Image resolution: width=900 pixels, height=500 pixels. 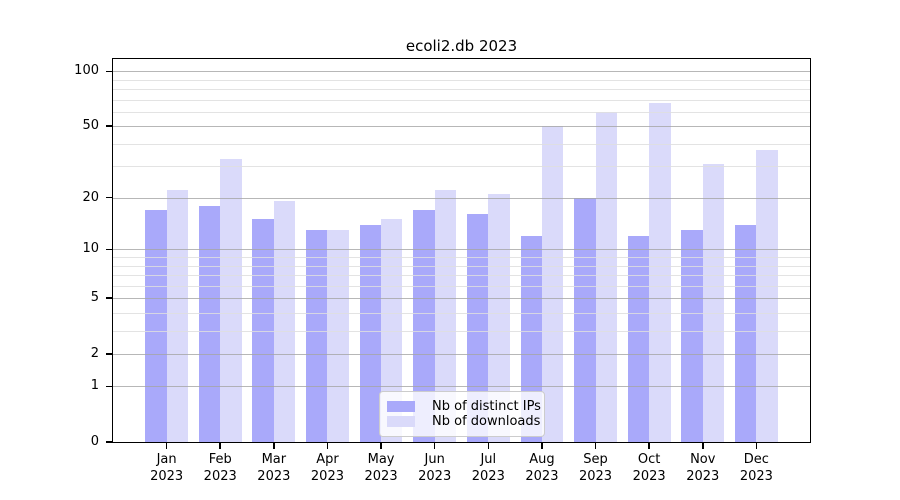 What do you see at coordinates (649, 468) in the screenshot?
I see `x-tick-label-oct: Oct 2023` at bounding box center [649, 468].